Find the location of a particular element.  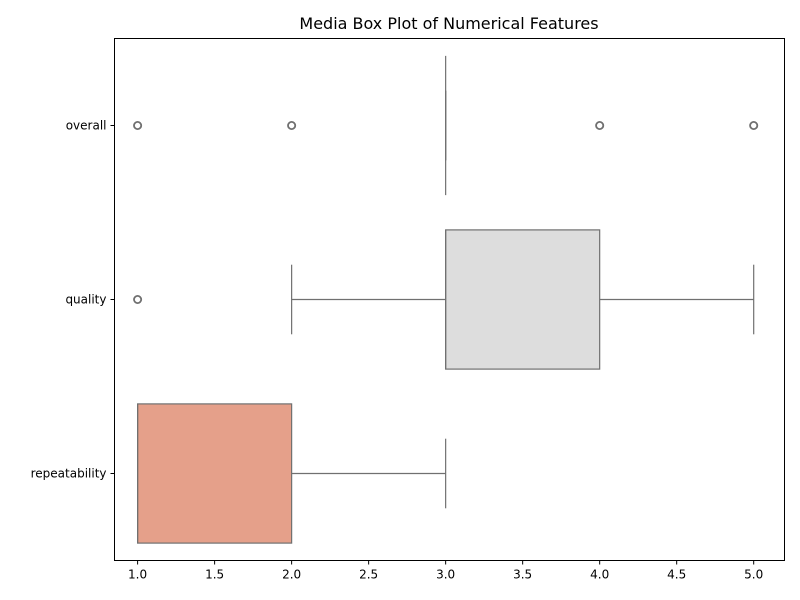

quality-outlier is located at coordinates (138, 299).